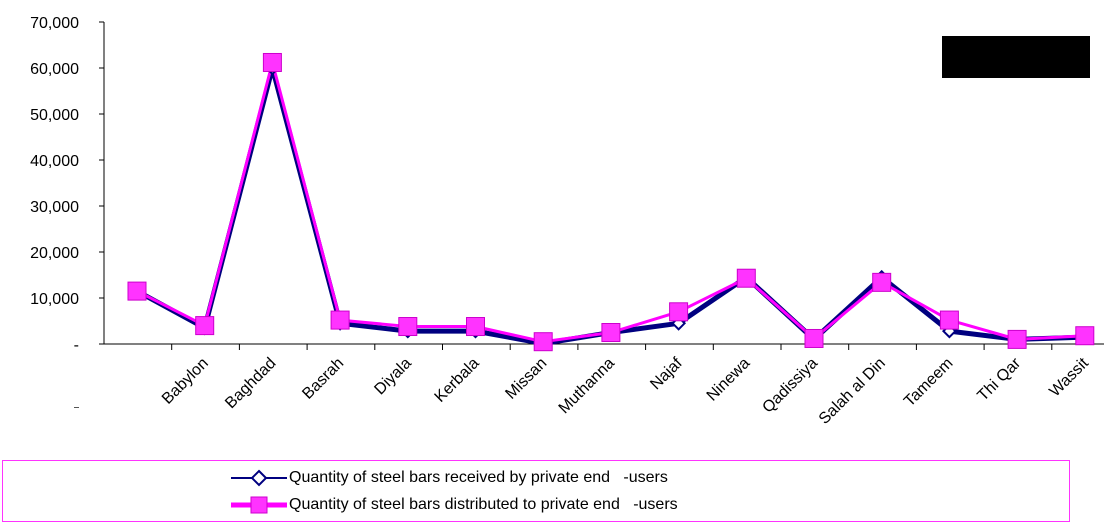 This screenshot has height=526, width=1104. Describe the element at coordinates (250, 383) in the screenshot. I see `x-tick-label: Baghdad` at that location.